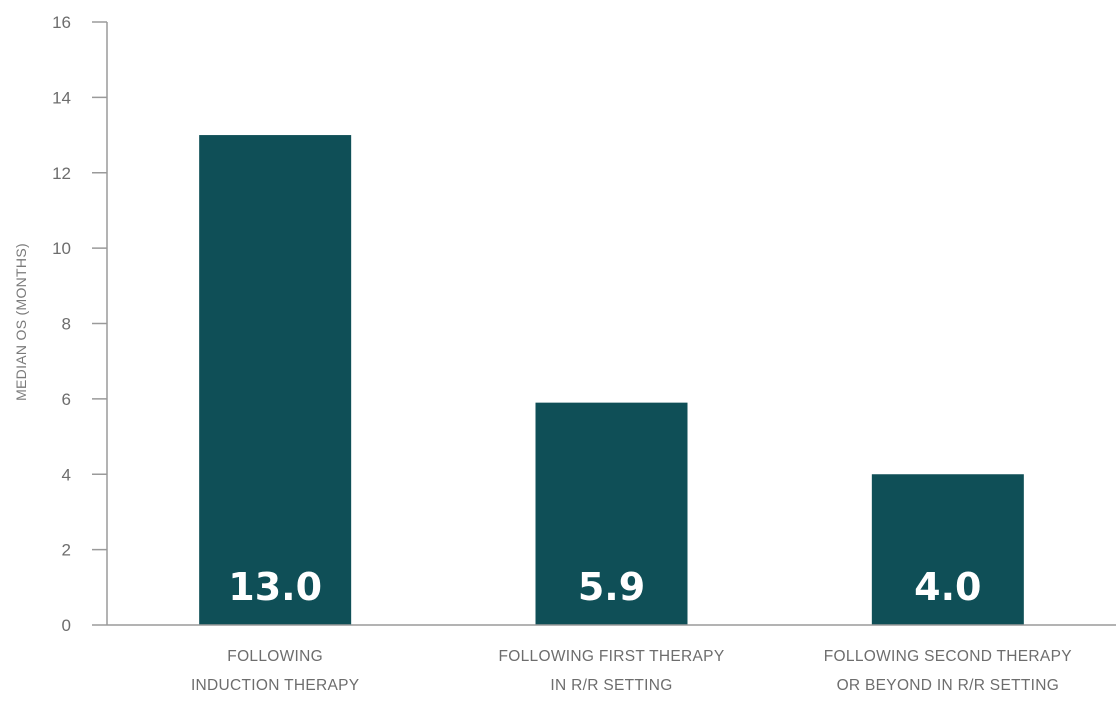 The height and width of the screenshot is (704, 1120). Describe the element at coordinates (61, 22) in the screenshot. I see `y-tick-label: 16` at that location.